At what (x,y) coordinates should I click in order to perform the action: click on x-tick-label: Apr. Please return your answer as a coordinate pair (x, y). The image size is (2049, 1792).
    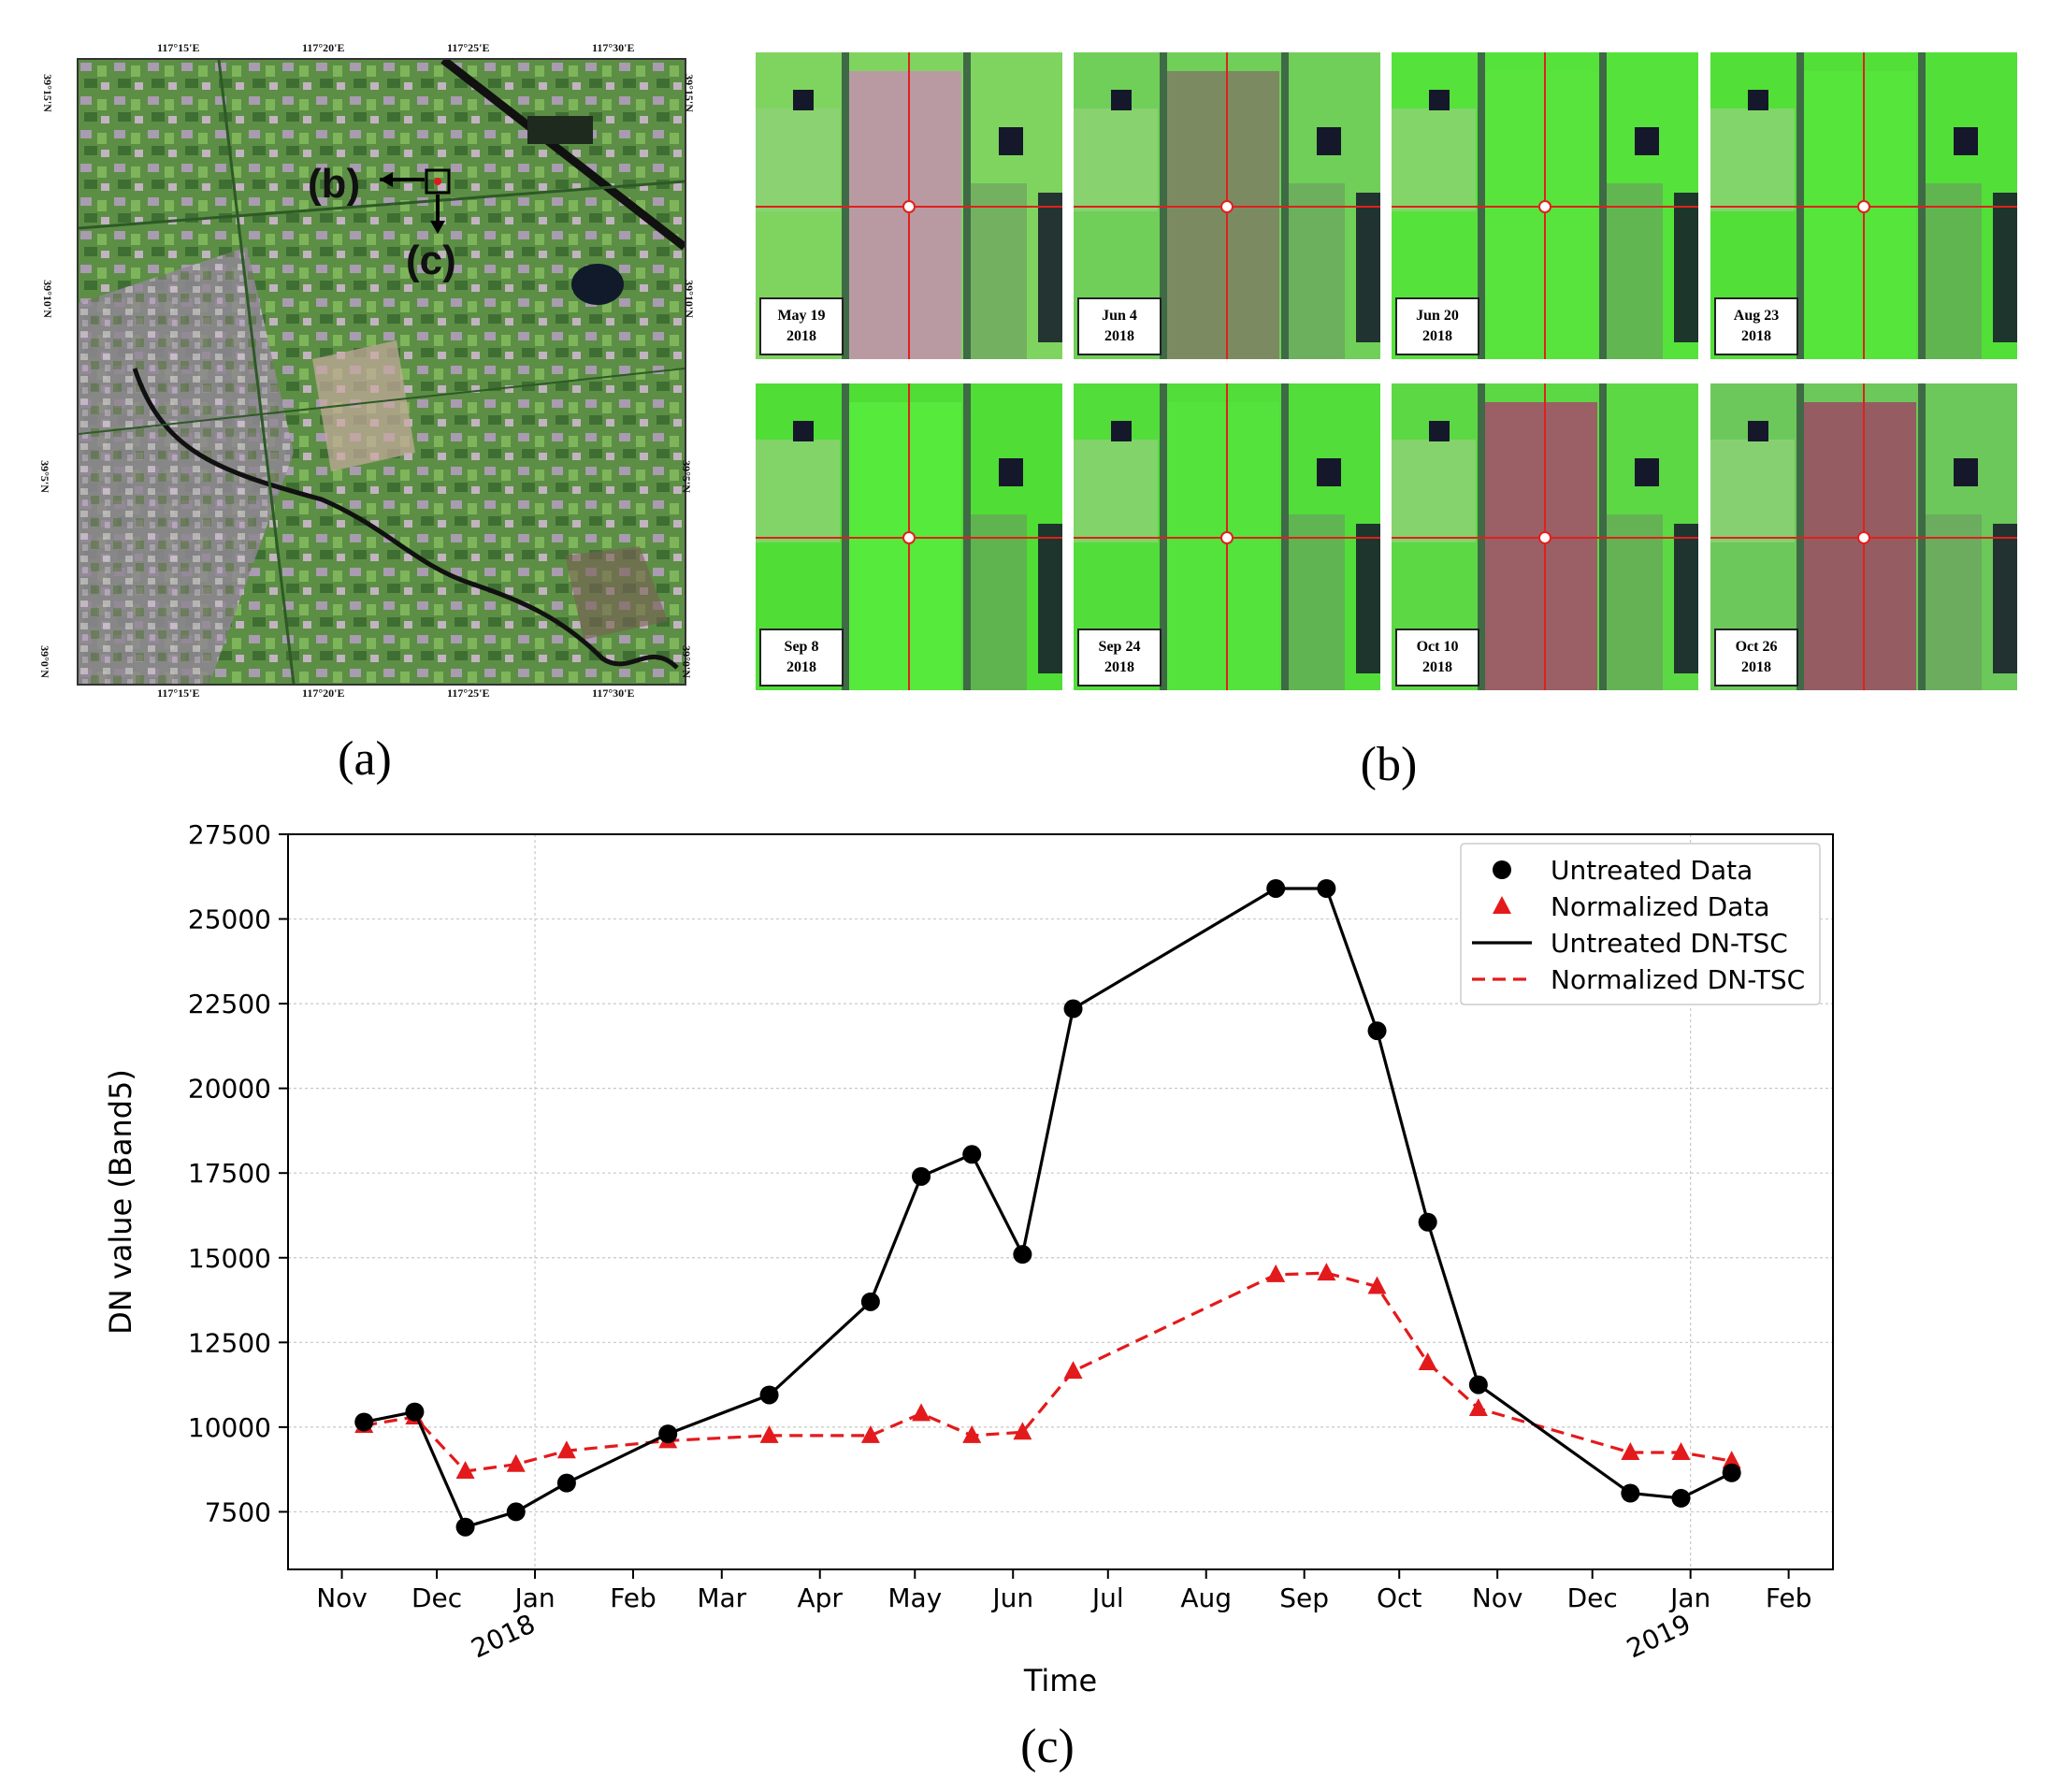
    Looking at the image, I should click on (820, 1597).